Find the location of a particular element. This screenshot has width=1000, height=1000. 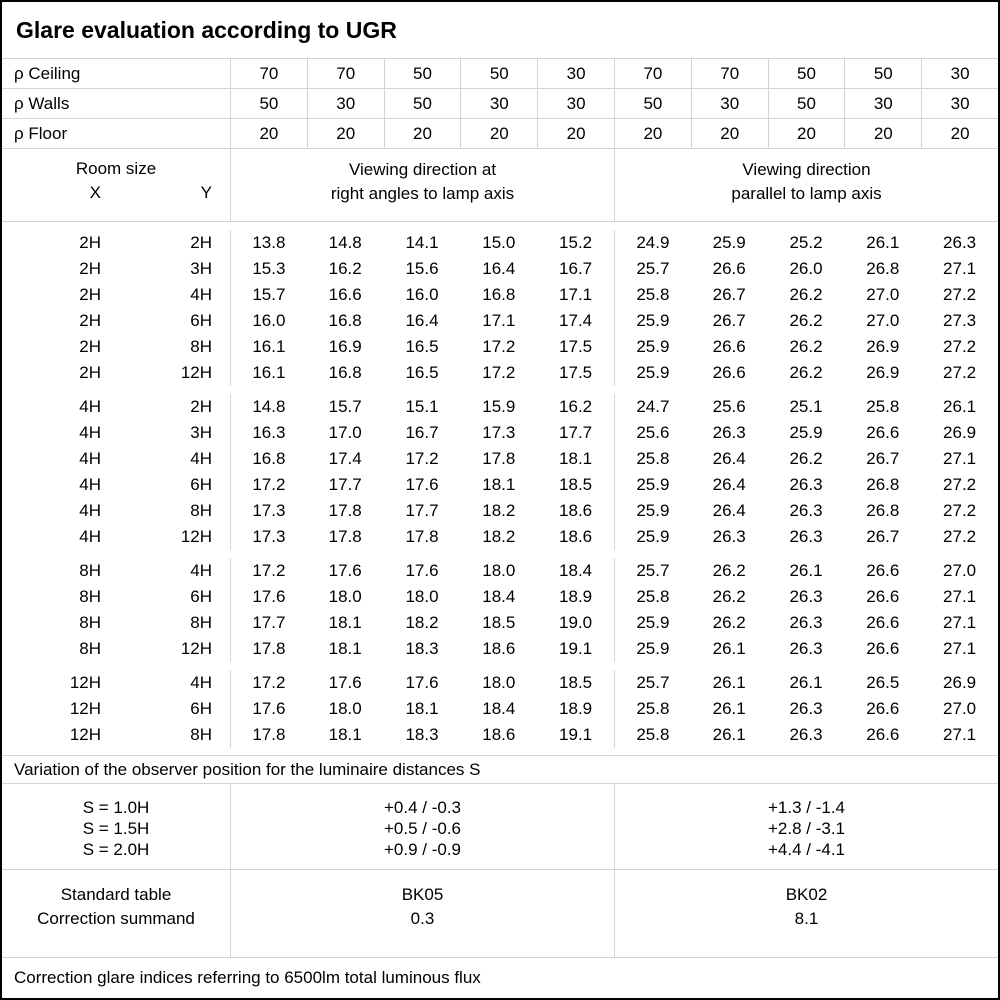

ugr-value: 18.0 is located at coordinates (499, 570).